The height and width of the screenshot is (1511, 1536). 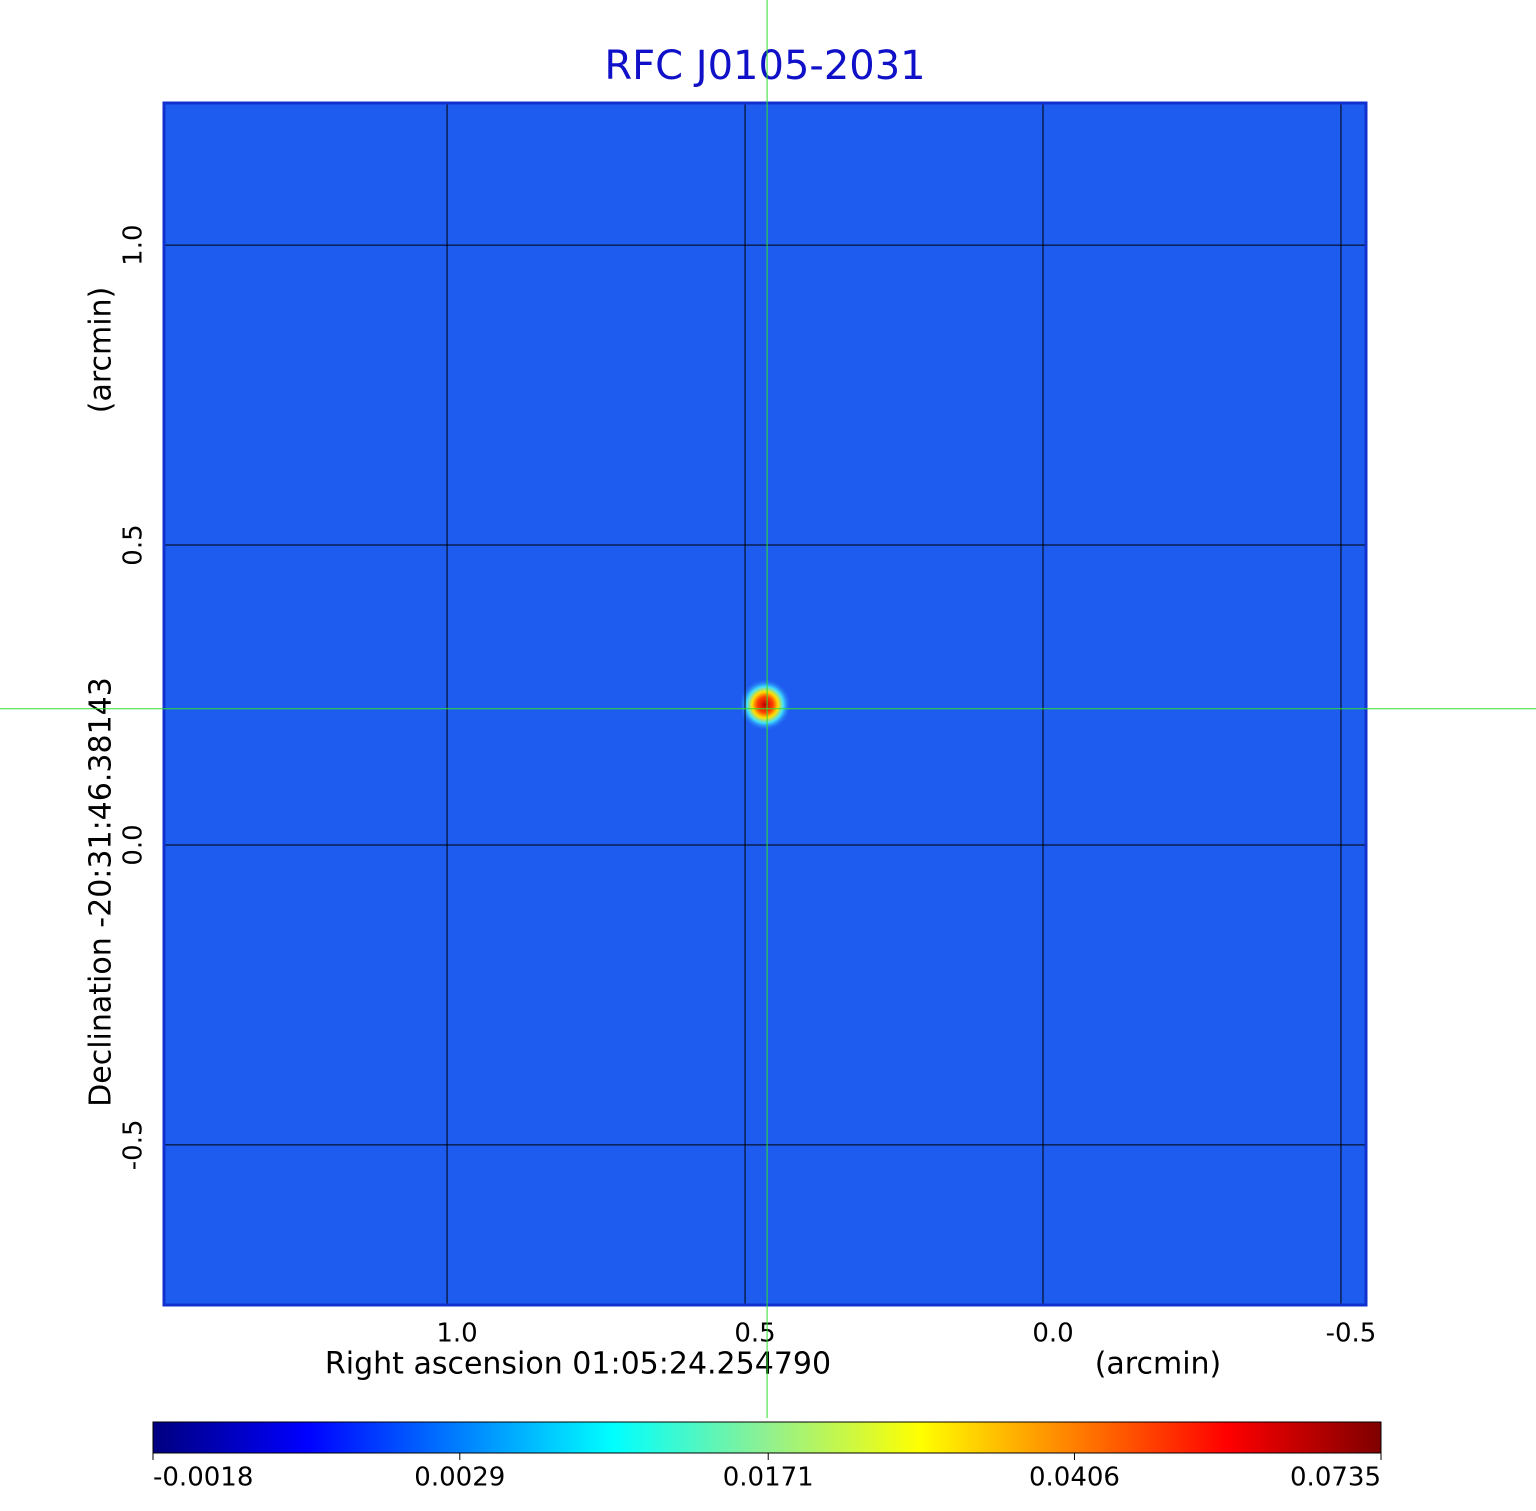 I want to click on y-tick-label: 0.5, so click(x=134, y=544).